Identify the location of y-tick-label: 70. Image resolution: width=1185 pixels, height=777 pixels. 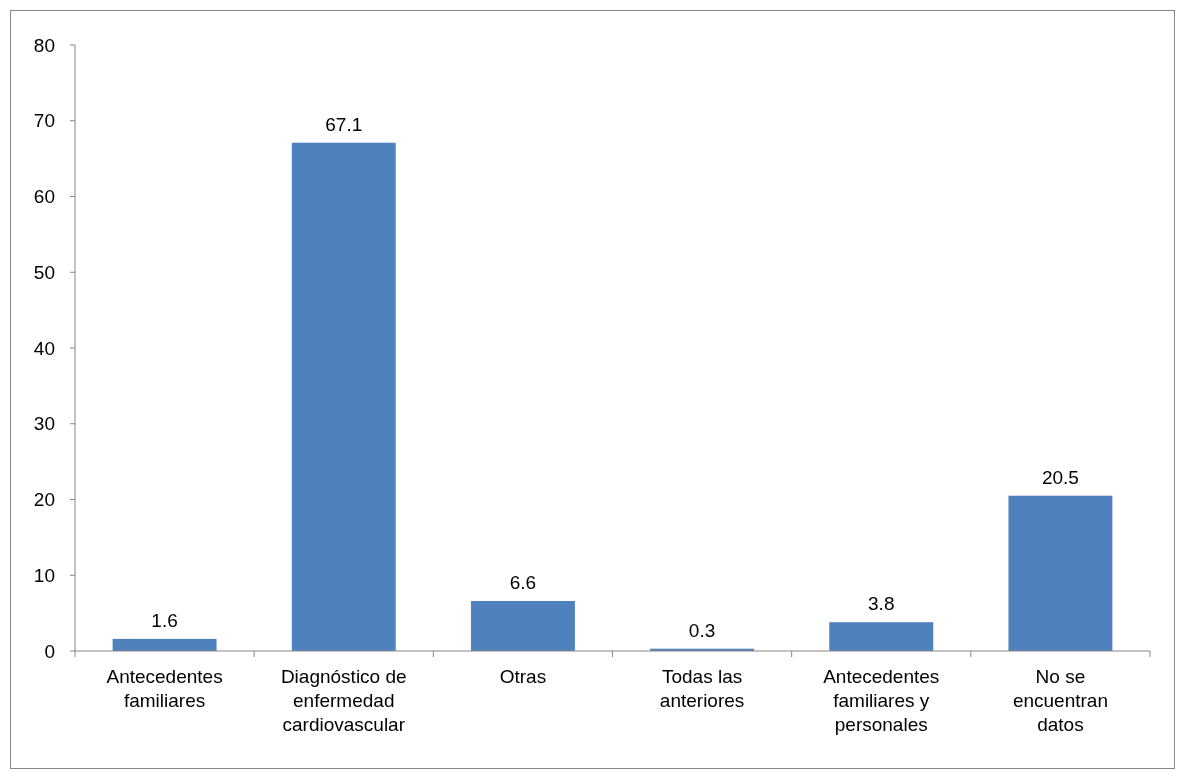
(44, 121).